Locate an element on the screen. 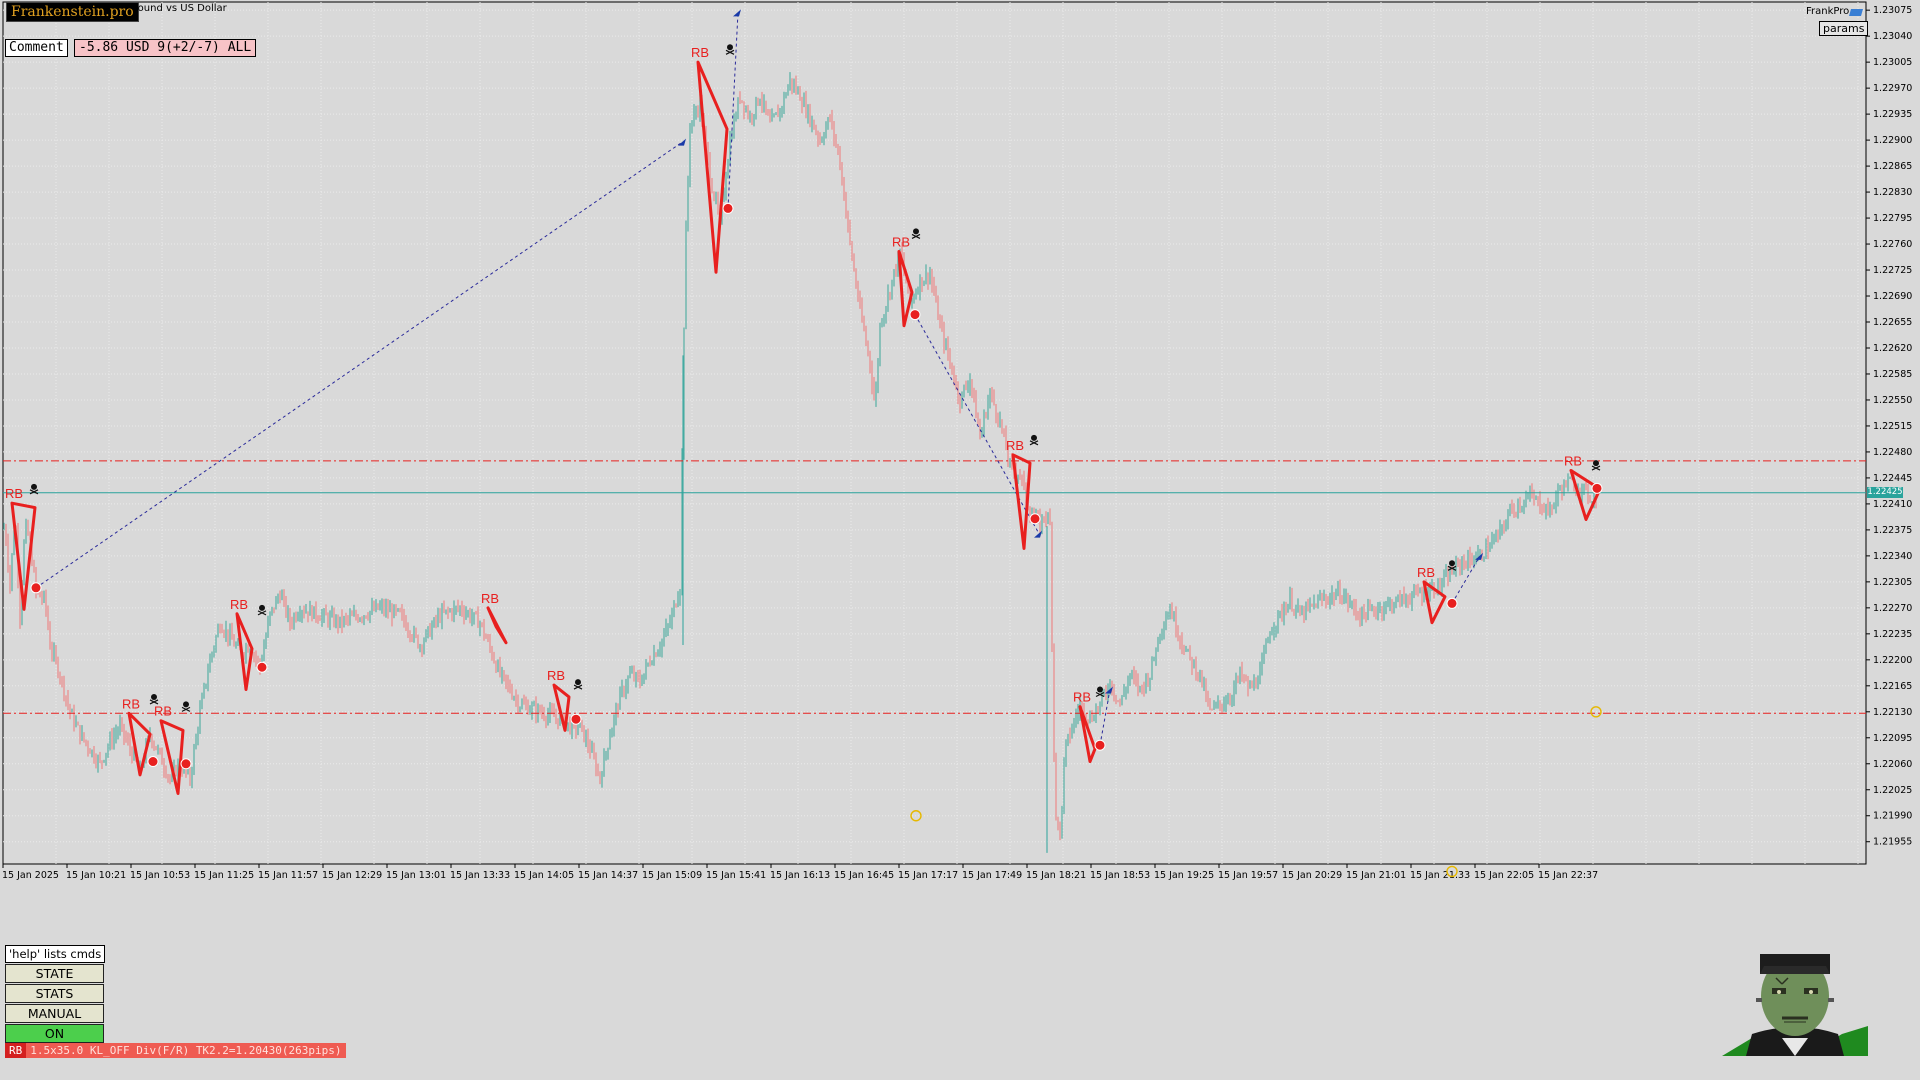  y-tick-label: 1.22585 is located at coordinates (1892, 374).